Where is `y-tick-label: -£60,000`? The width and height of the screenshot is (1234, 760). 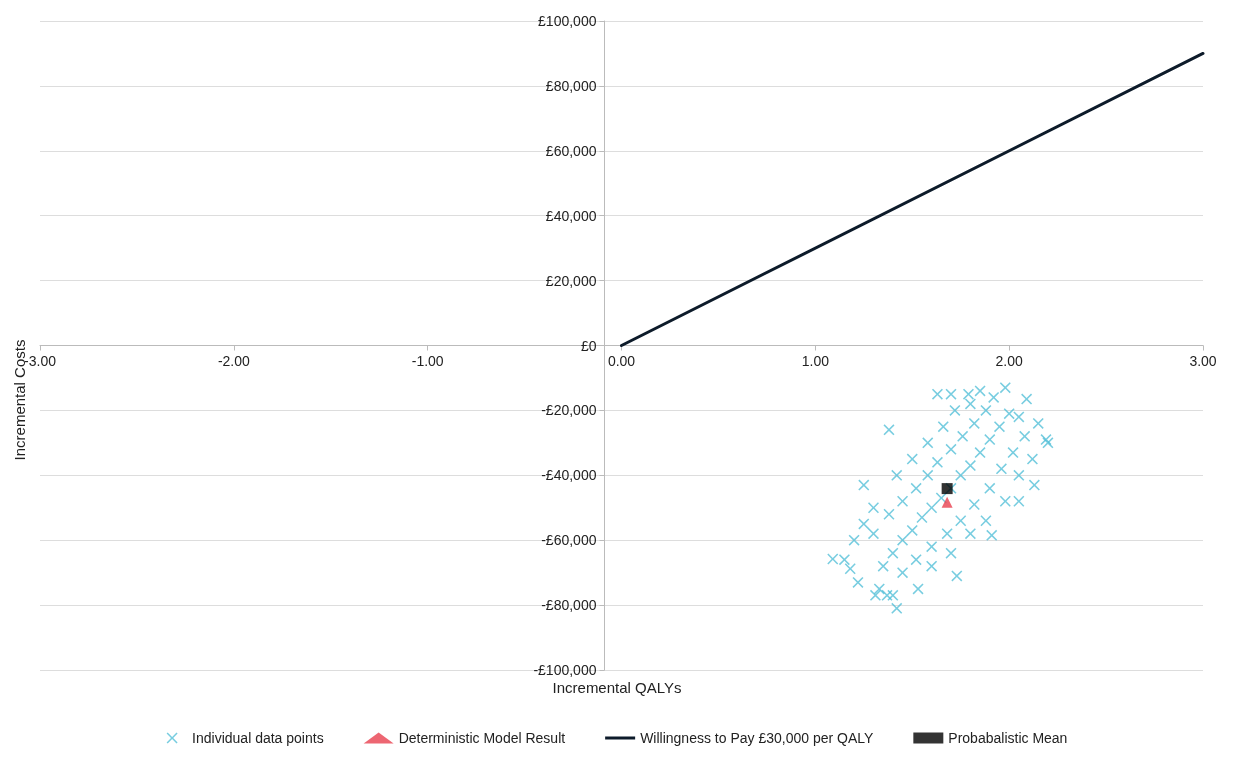
y-tick-label: -£60,000 is located at coordinates (569, 540).